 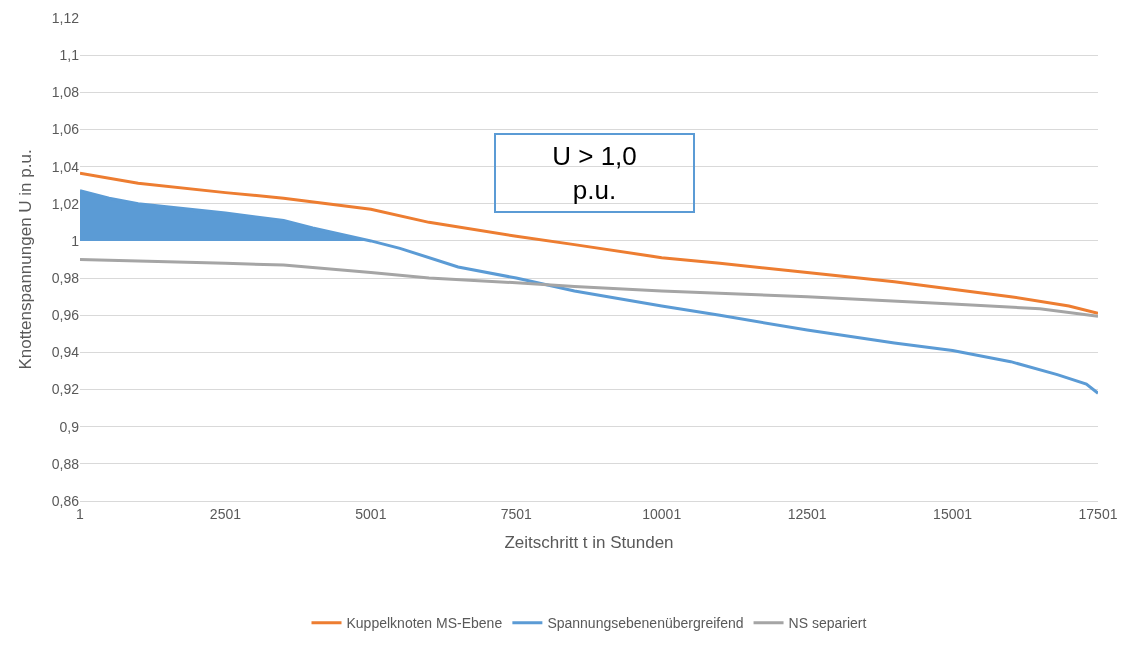 I want to click on y-tick-label: 0,96, so click(x=65, y=315).